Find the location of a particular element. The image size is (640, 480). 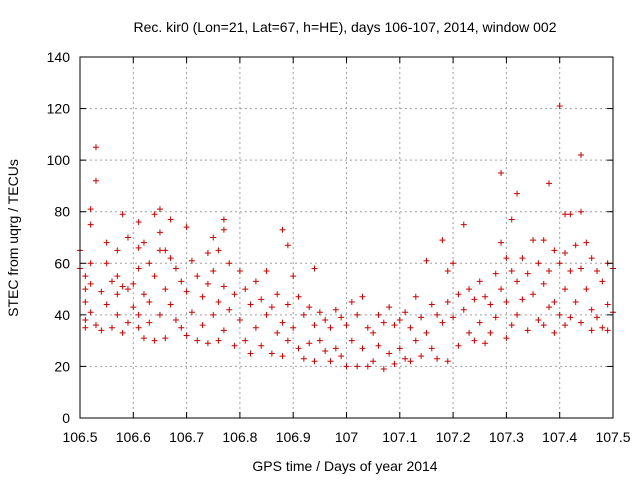

x-tick-label: 107.4 is located at coordinates (559, 437).